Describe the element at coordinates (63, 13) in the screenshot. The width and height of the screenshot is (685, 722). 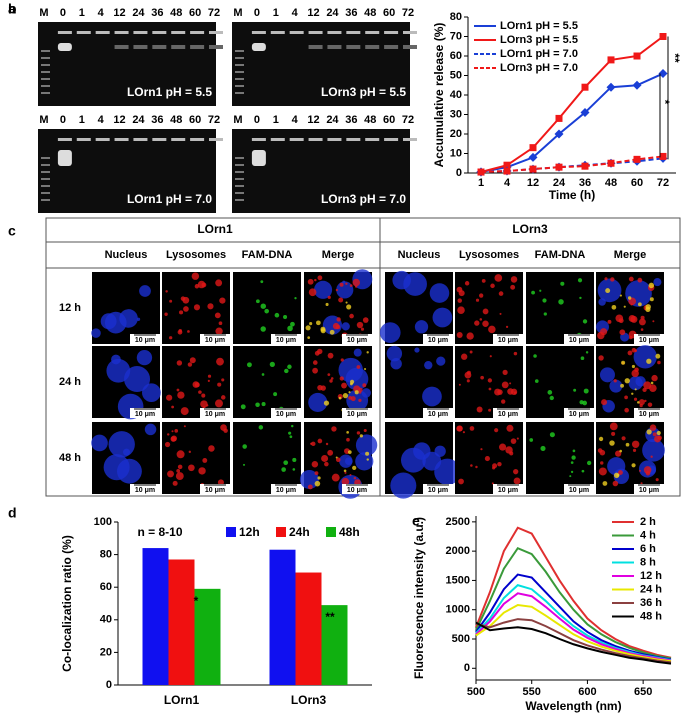
I see `lane-label: 0` at that location.